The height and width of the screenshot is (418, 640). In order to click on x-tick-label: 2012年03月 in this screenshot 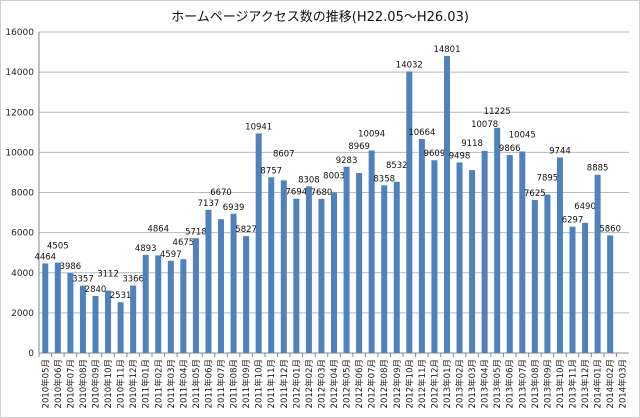, I will do `click(321, 383)`.